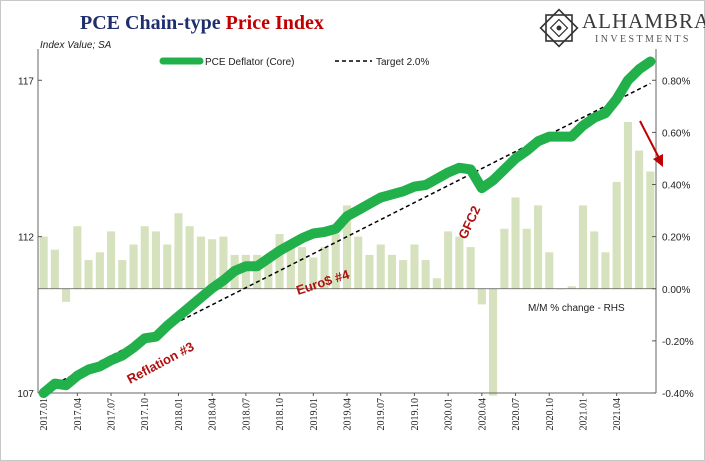  I want to click on bar-mm-2019.06, so click(369, 271).